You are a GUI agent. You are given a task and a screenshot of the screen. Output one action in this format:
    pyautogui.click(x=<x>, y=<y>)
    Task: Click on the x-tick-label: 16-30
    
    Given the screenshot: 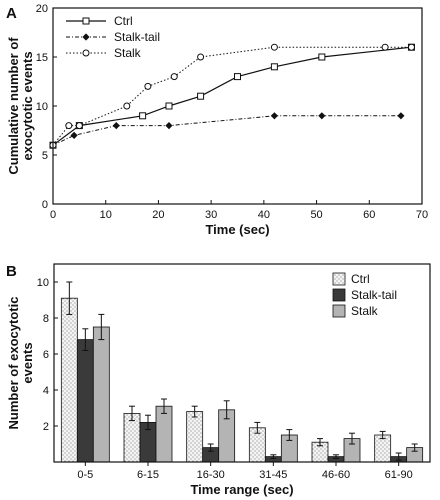 What is the action you would take?
    pyautogui.click(x=211, y=475)
    